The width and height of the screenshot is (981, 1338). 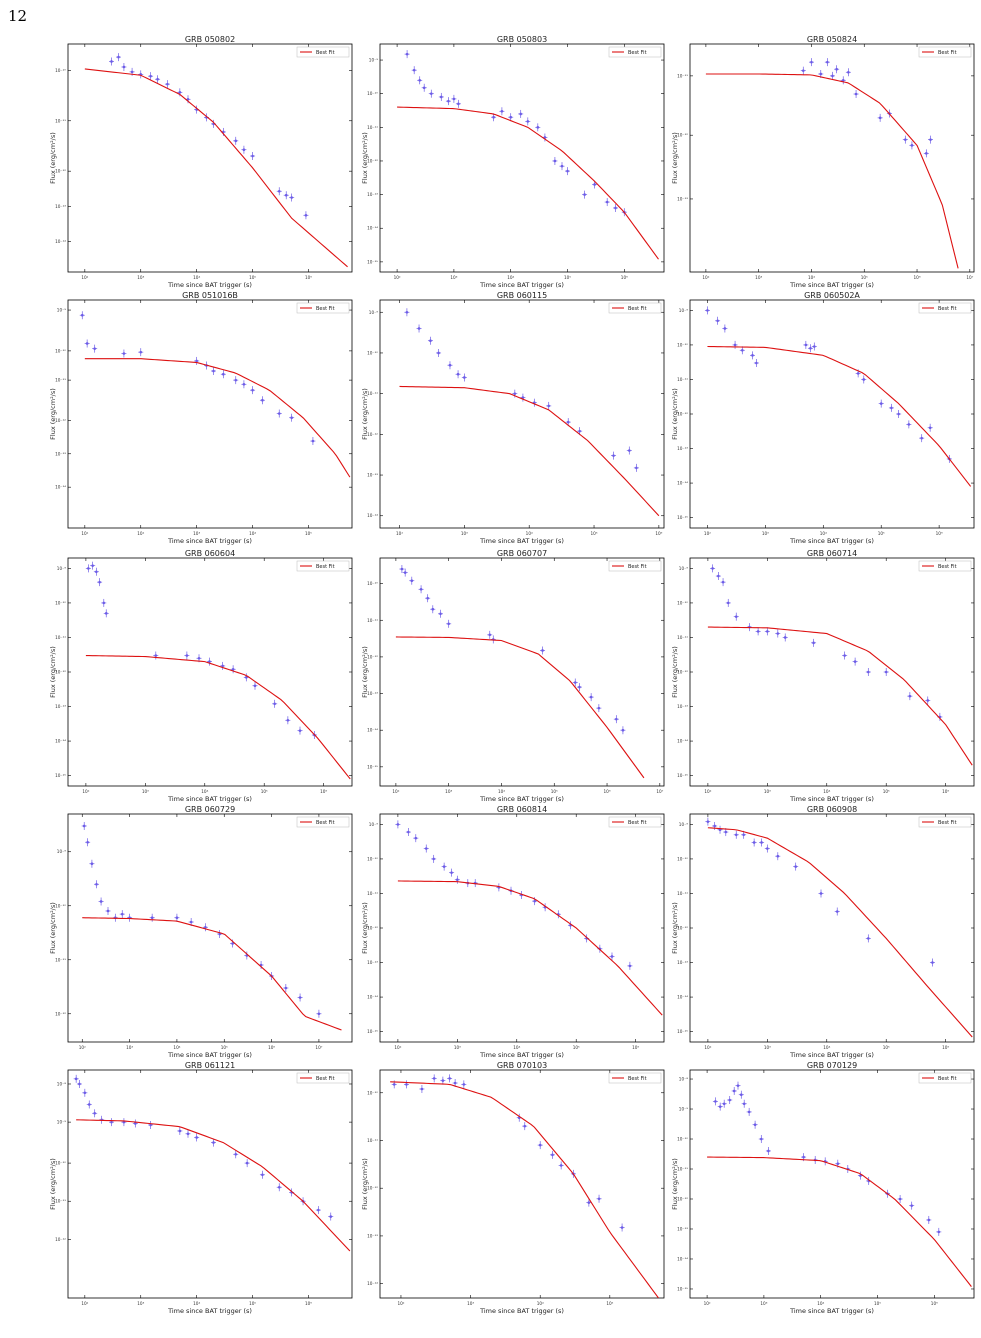 What do you see at coordinates (832, 809) in the screenshot?
I see `chart-title: GRB 060908` at bounding box center [832, 809].